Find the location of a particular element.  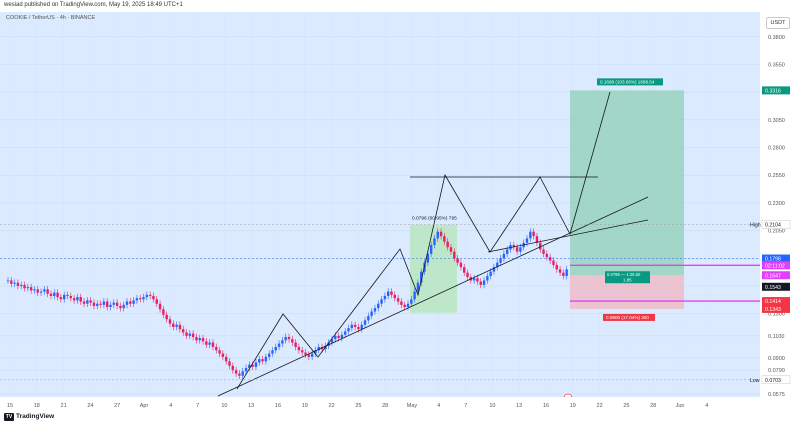

x-tick-label: Apr is located at coordinates (144, 406).